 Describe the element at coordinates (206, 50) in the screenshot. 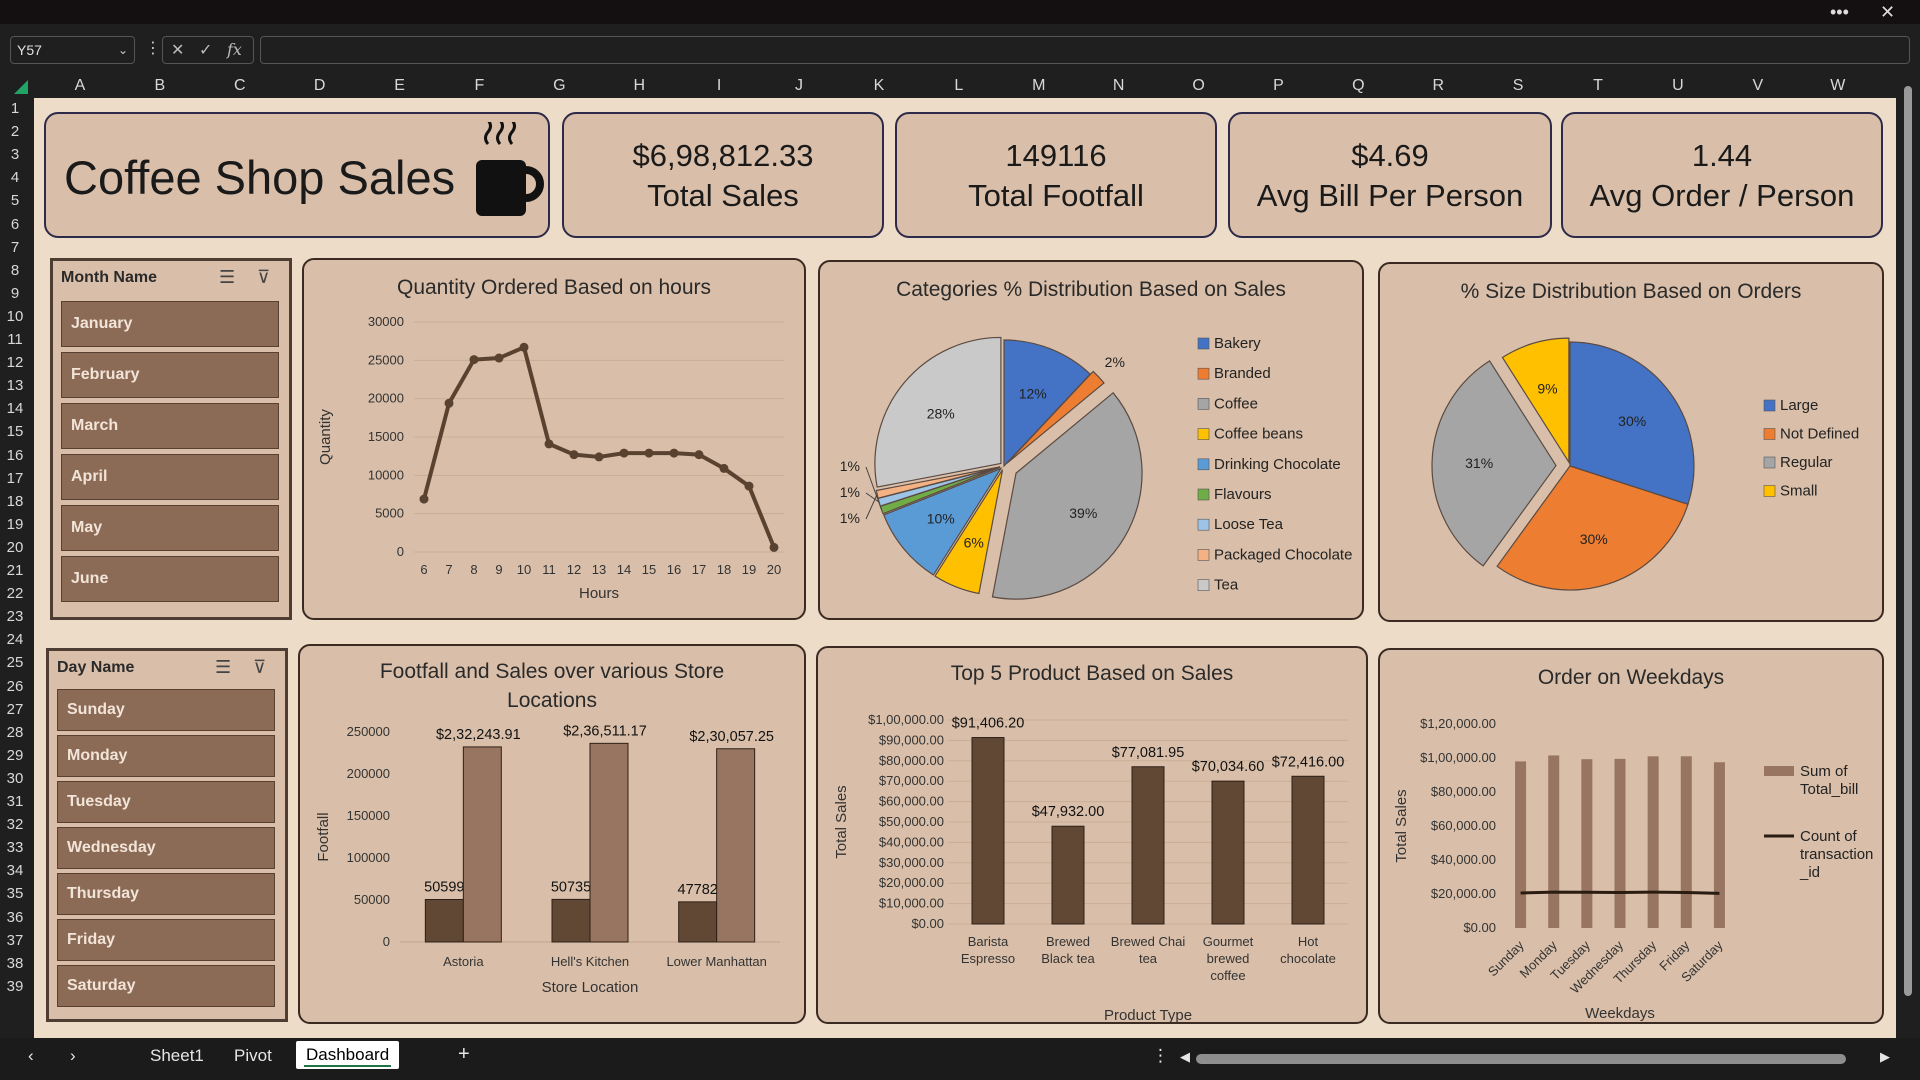

I see `enter-icon: ✓` at that location.